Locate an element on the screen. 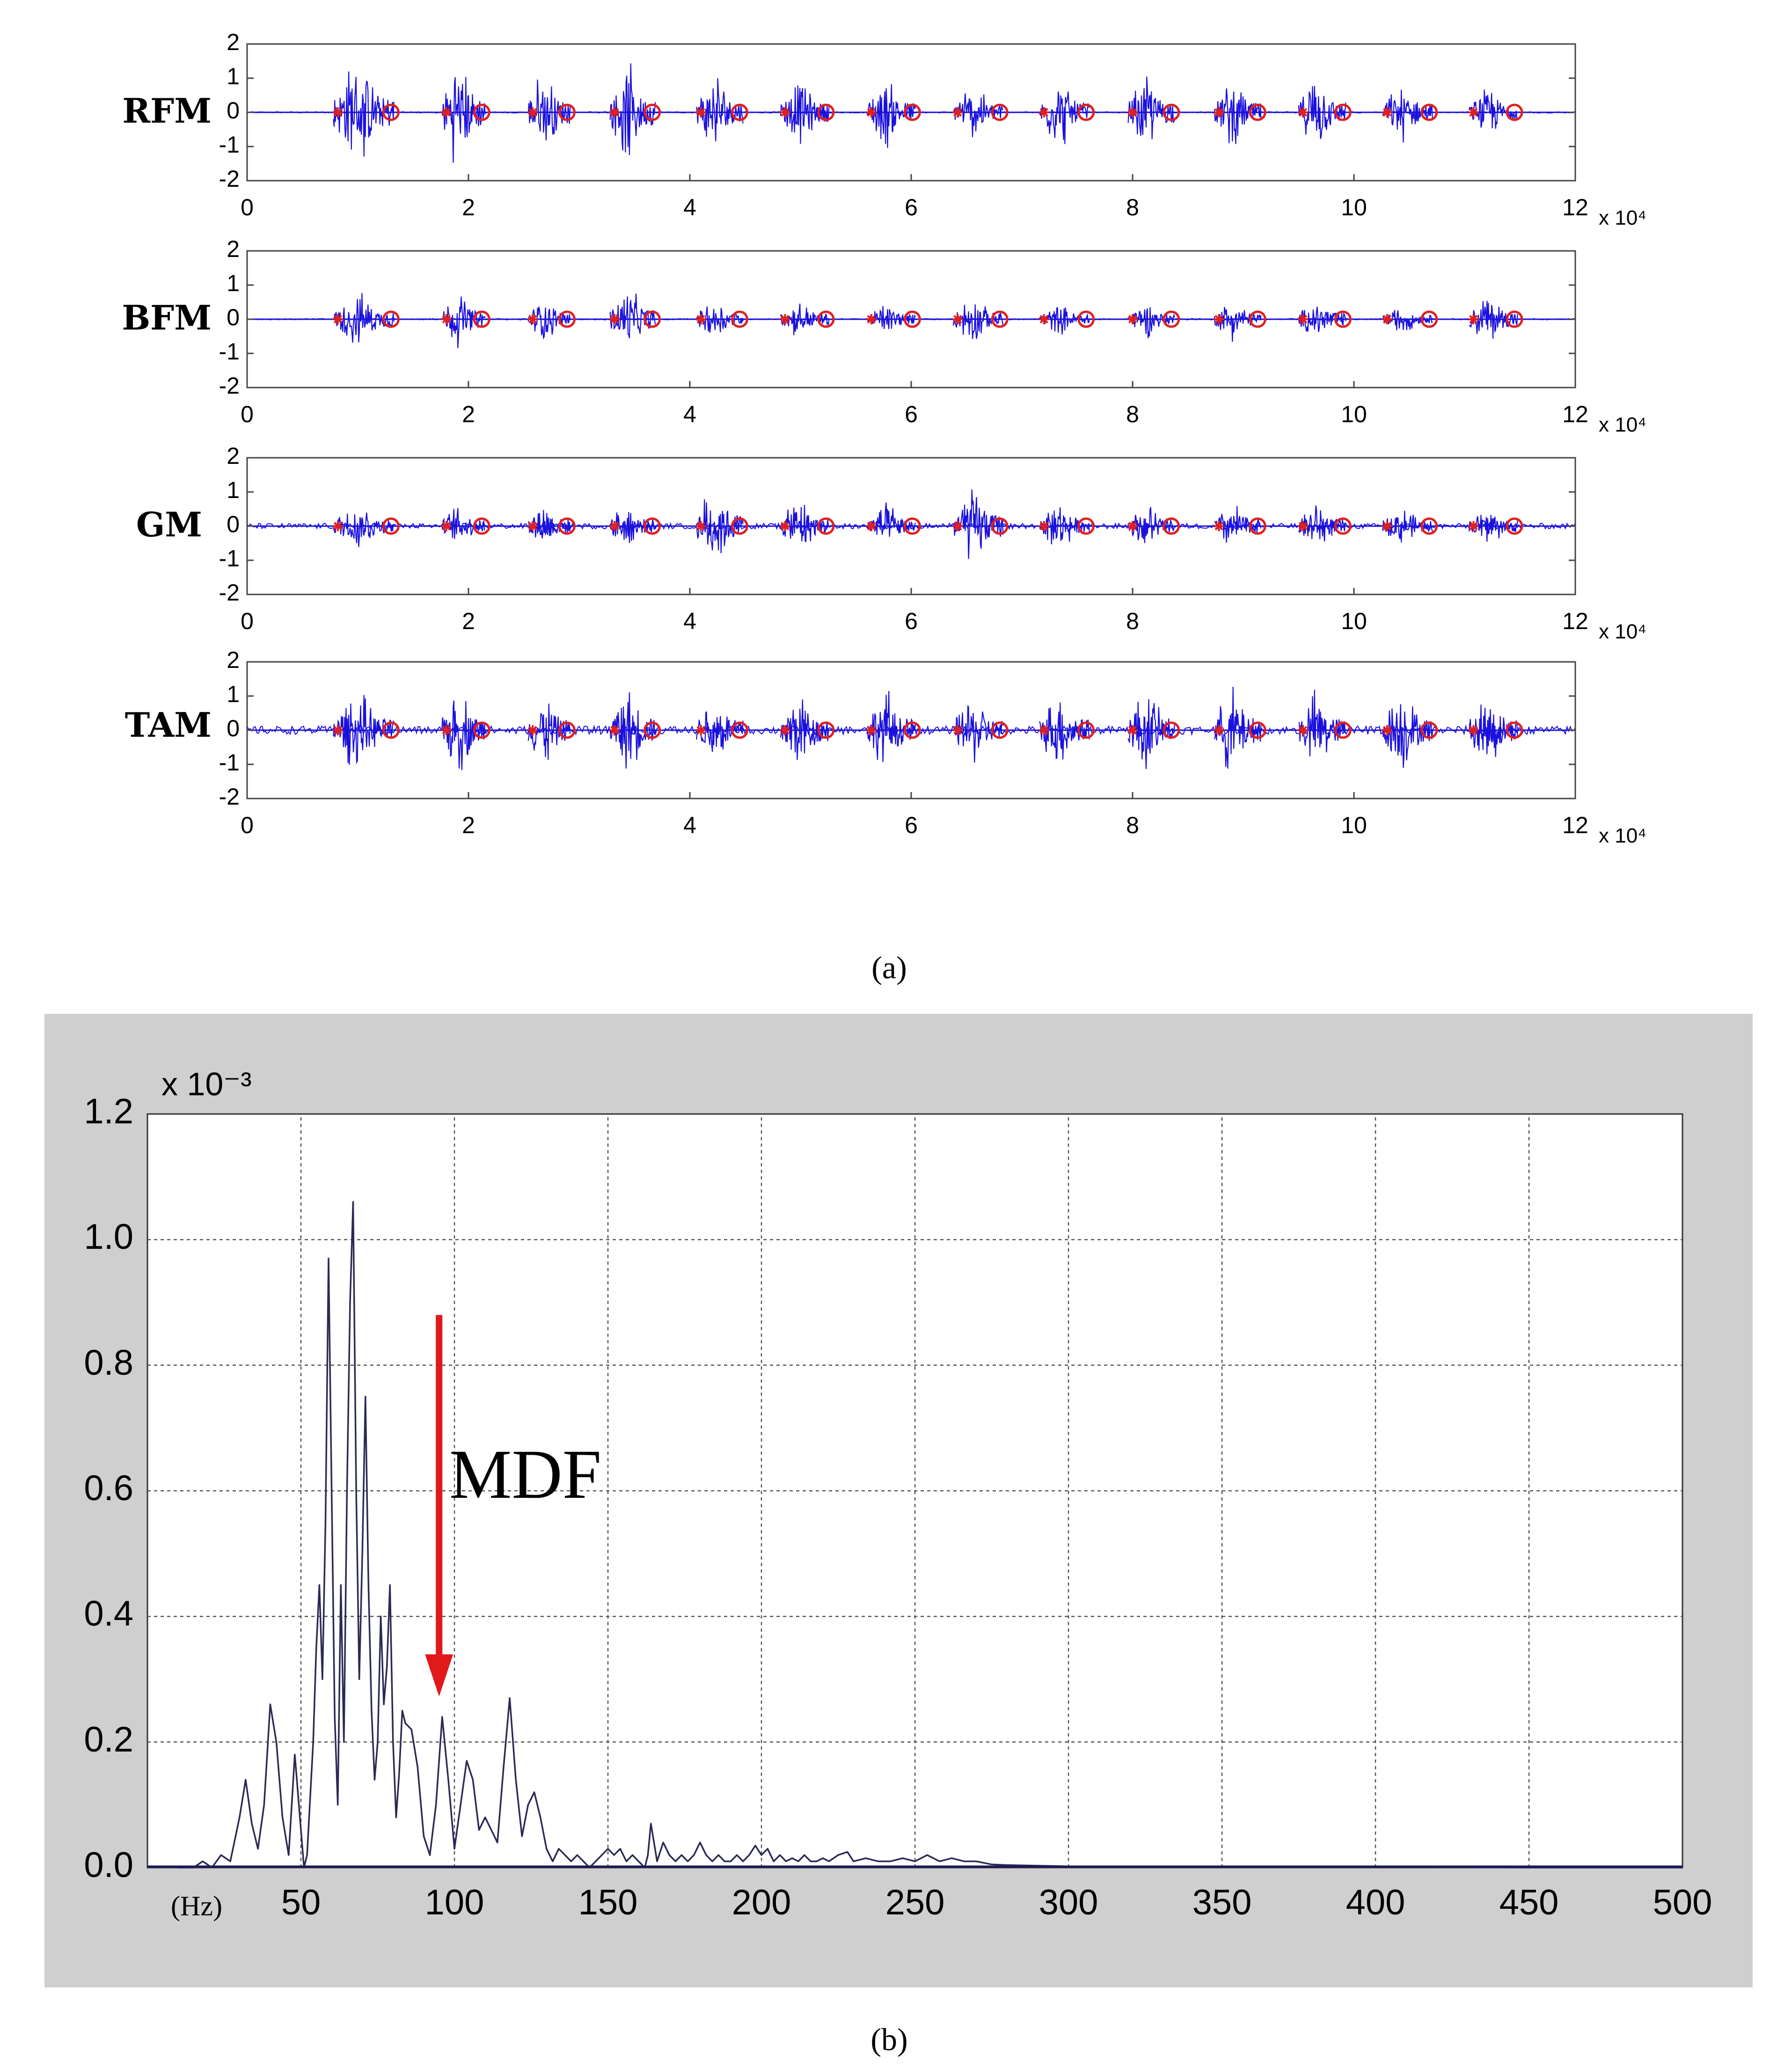  spectrum-x-tick-label: 500 is located at coordinates (1682, 1902).